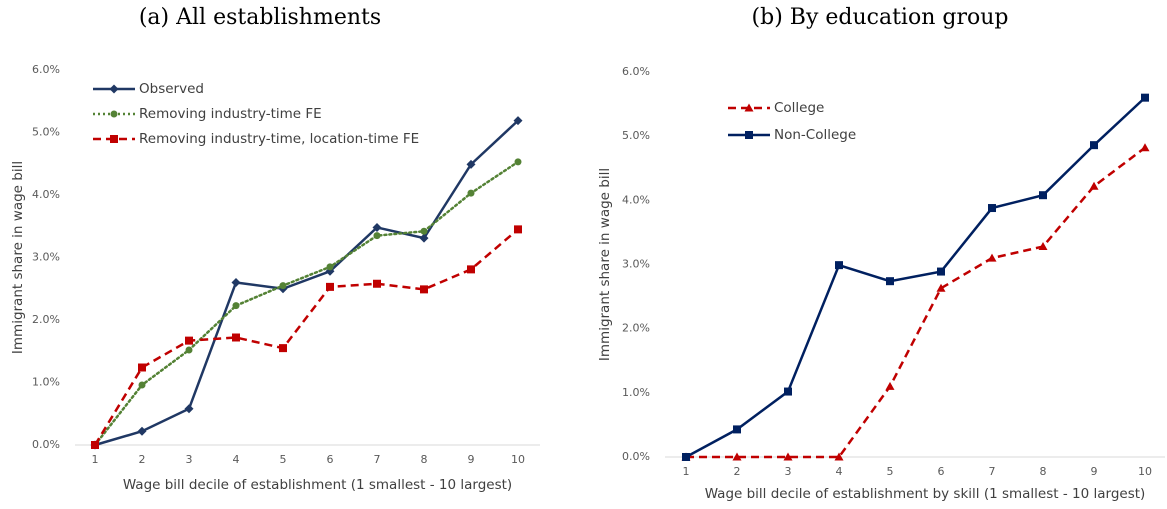 The height and width of the screenshot is (509, 1167). I want to click on legend-item: Removing industry-time FE, so click(207, 114).